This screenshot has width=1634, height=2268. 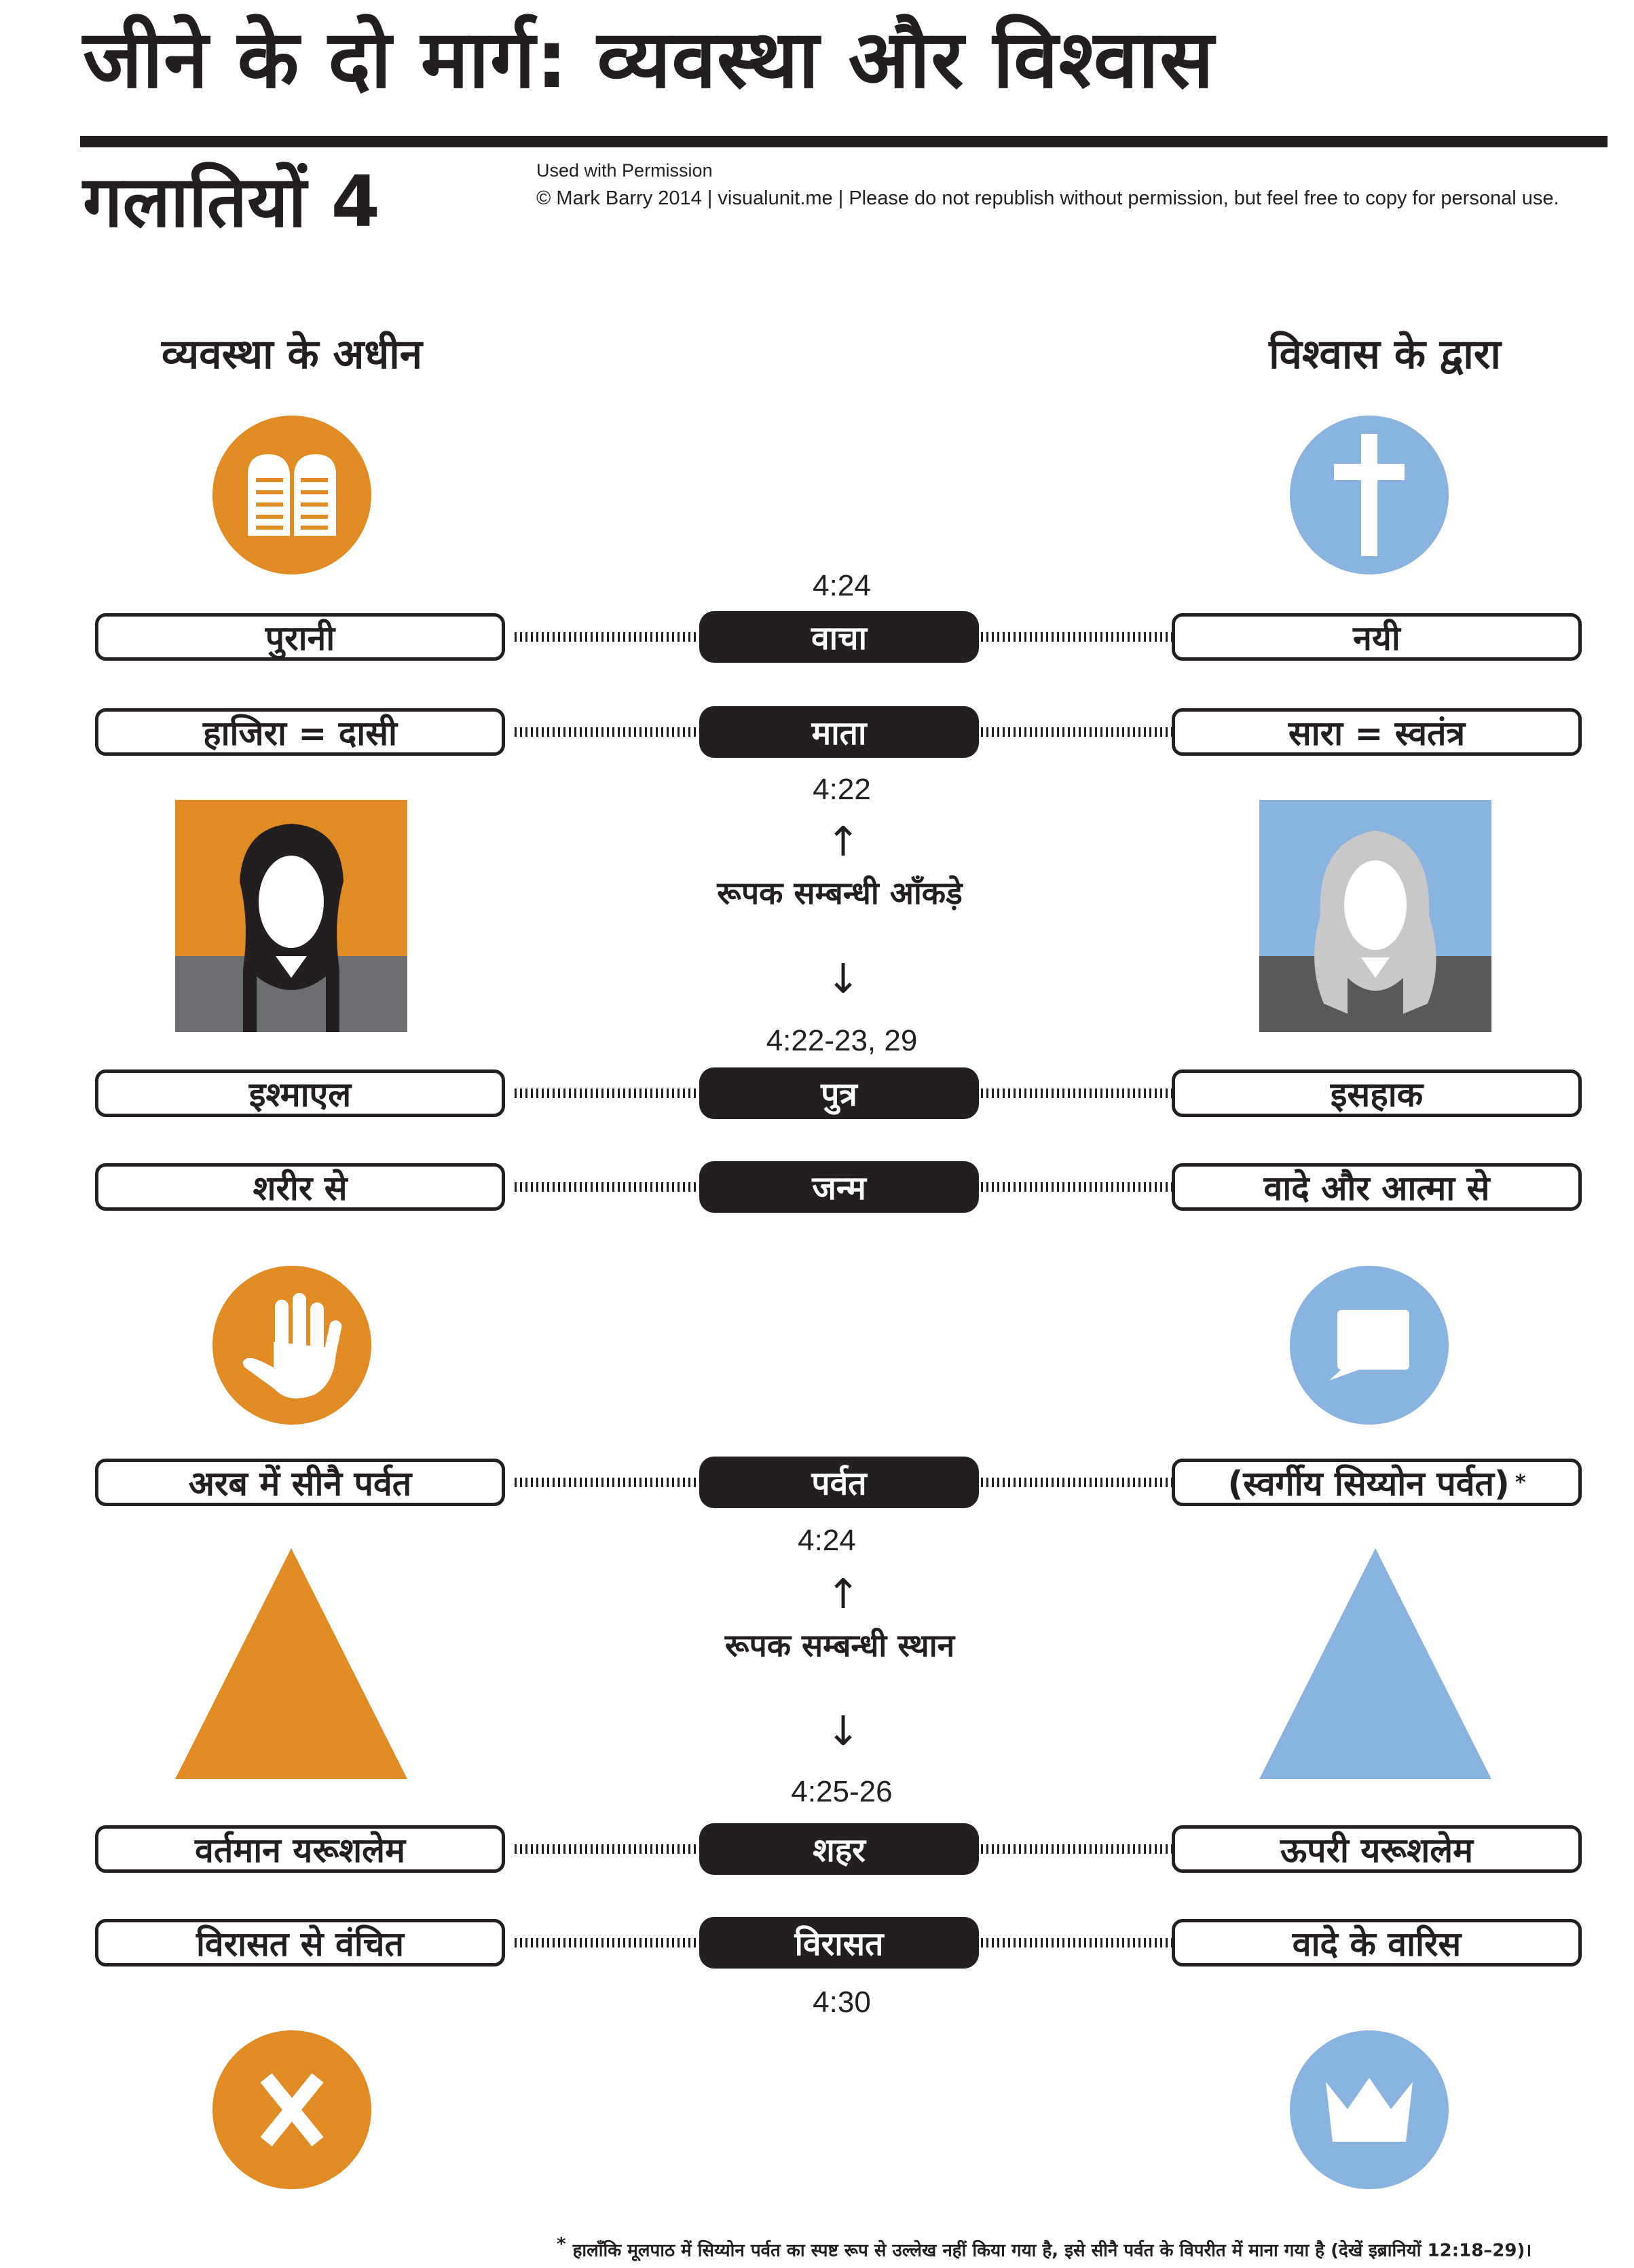 What do you see at coordinates (839, 1187) in the screenshot?
I see `center-label-birth: जन्म` at bounding box center [839, 1187].